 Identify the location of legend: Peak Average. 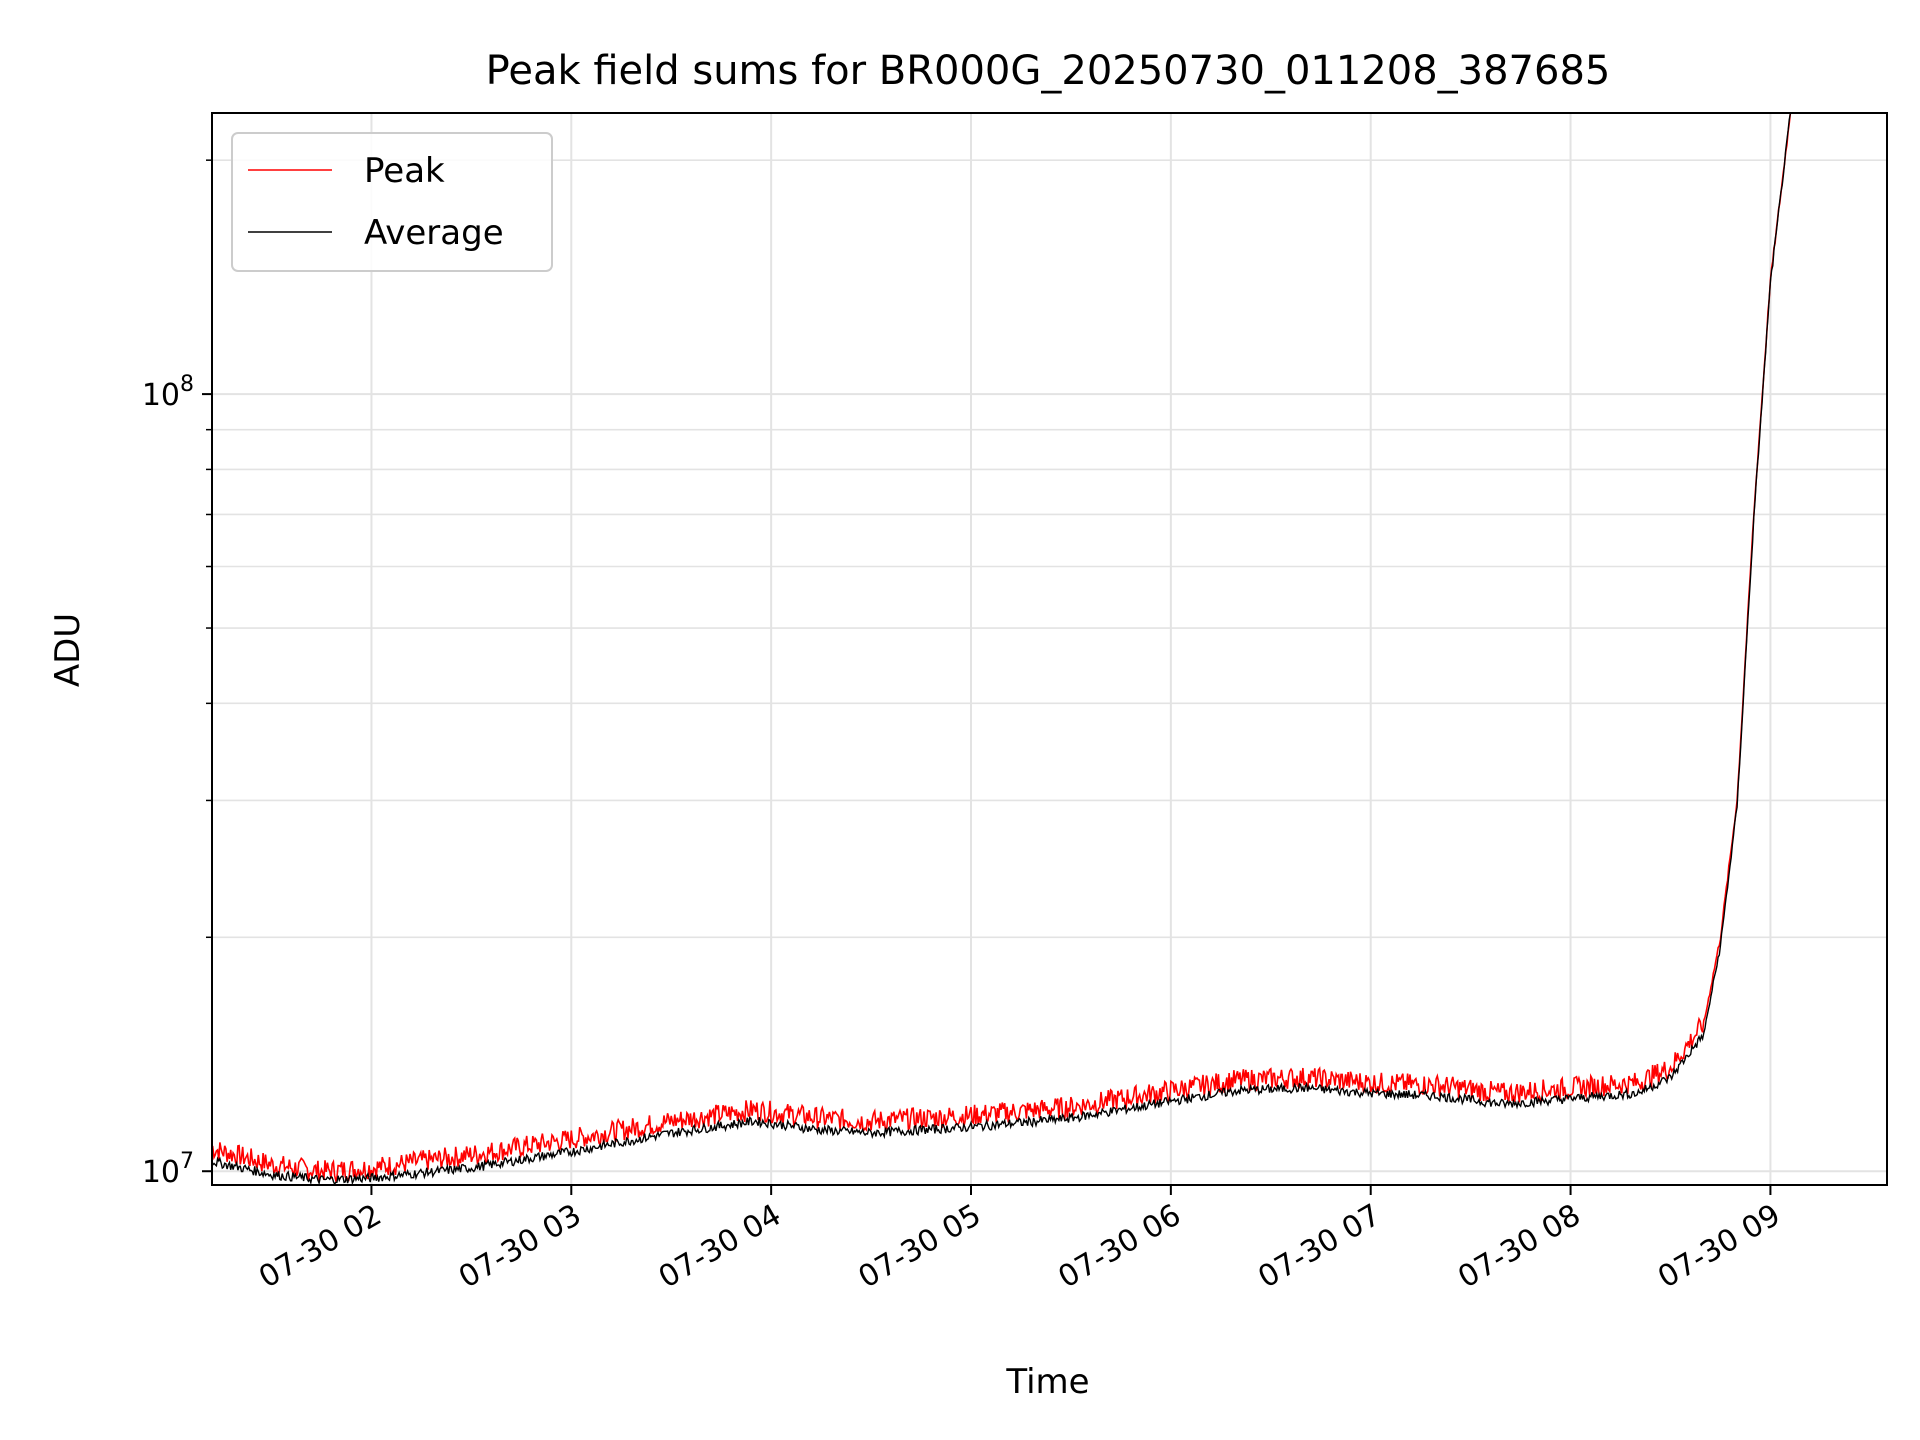
(392, 202).